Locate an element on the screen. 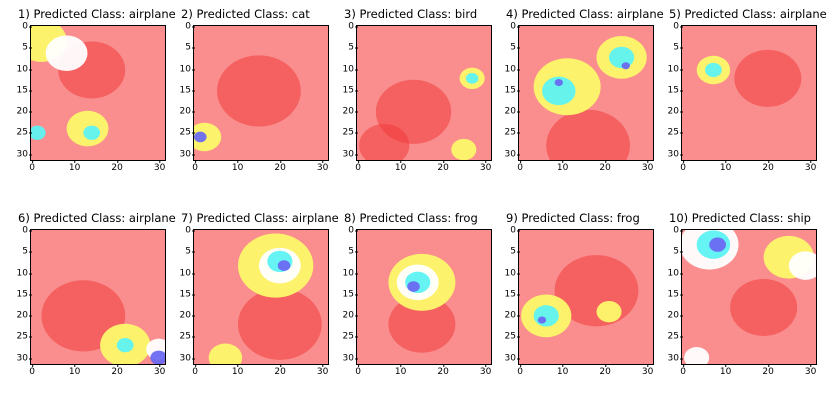 The width and height of the screenshot is (835, 402). panel-title: 1) Predicted Class: airplane is located at coordinates (97, 14).